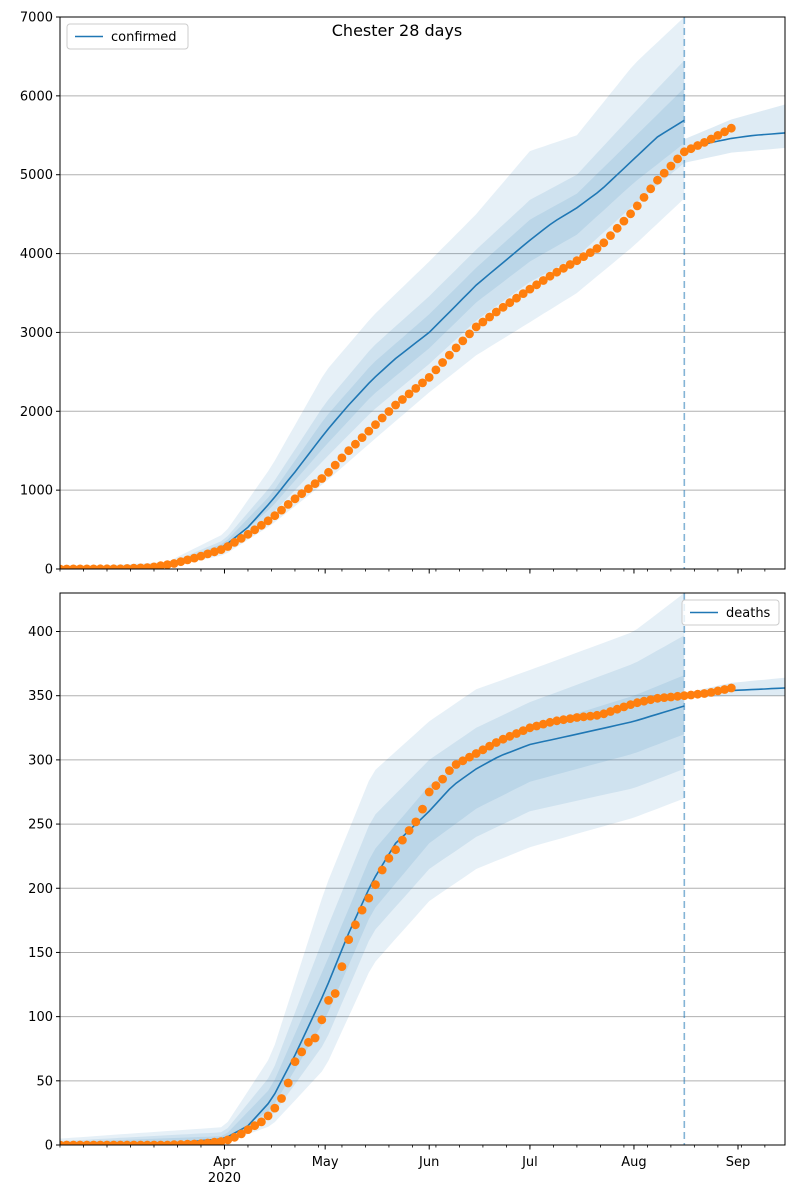  Describe the element at coordinates (224, 1178) in the screenshot. I see `x-tick-sublabel: 2020` at that location.